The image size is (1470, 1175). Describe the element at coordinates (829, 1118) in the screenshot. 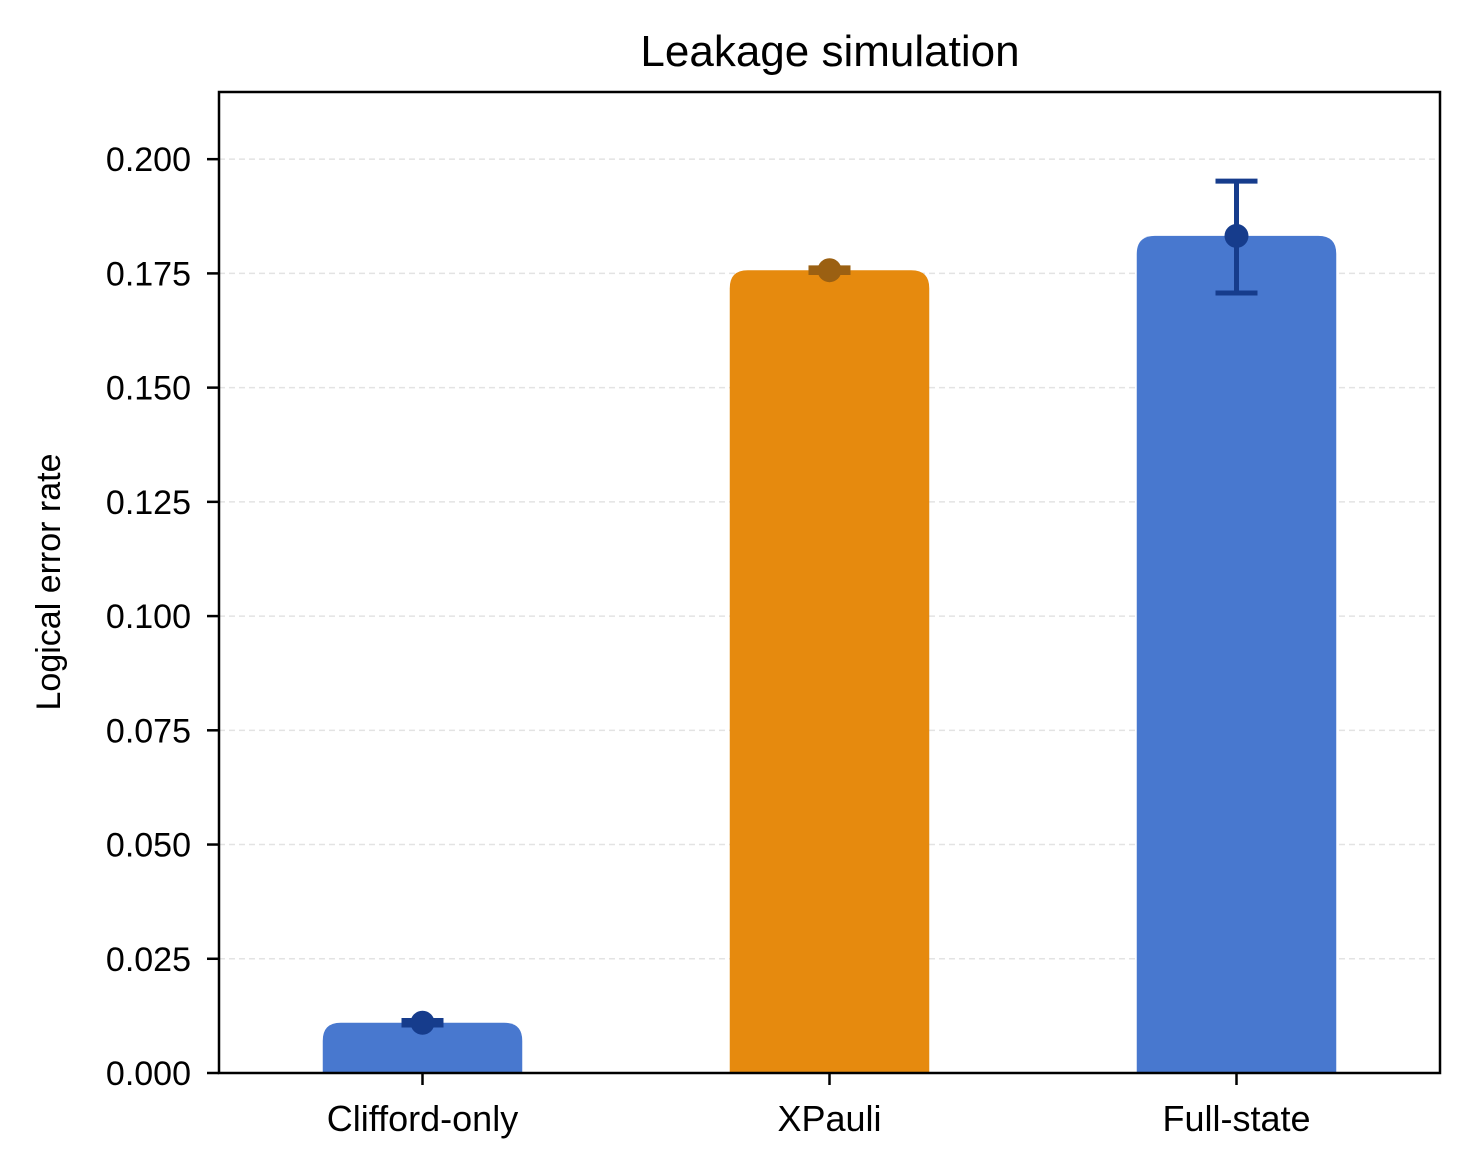

I see `x-tick-label: XPauli` at that location.